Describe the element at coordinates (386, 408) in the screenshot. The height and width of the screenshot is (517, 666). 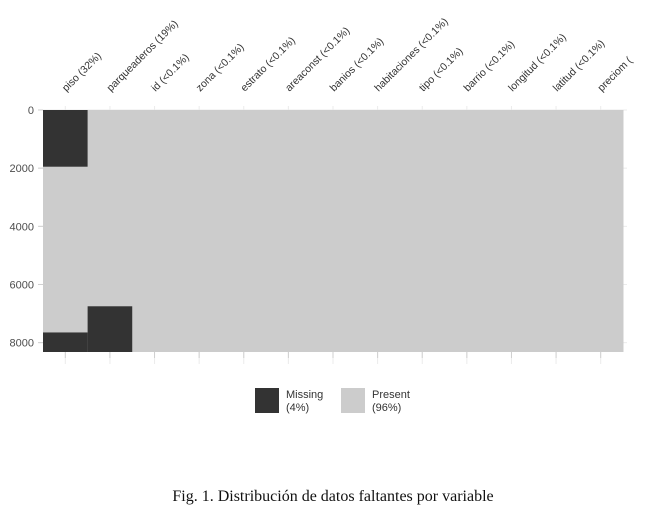
I see `legend-percent: (96%)` at that location.